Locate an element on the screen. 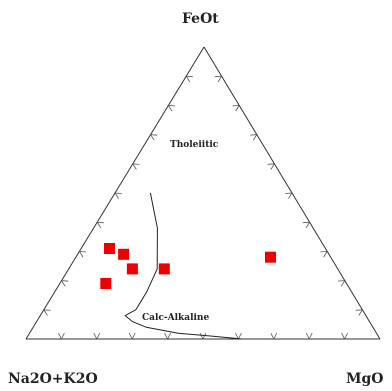  field-label-calc-alkaline: Calc-Alkaline is located at coordinates (175, 318).